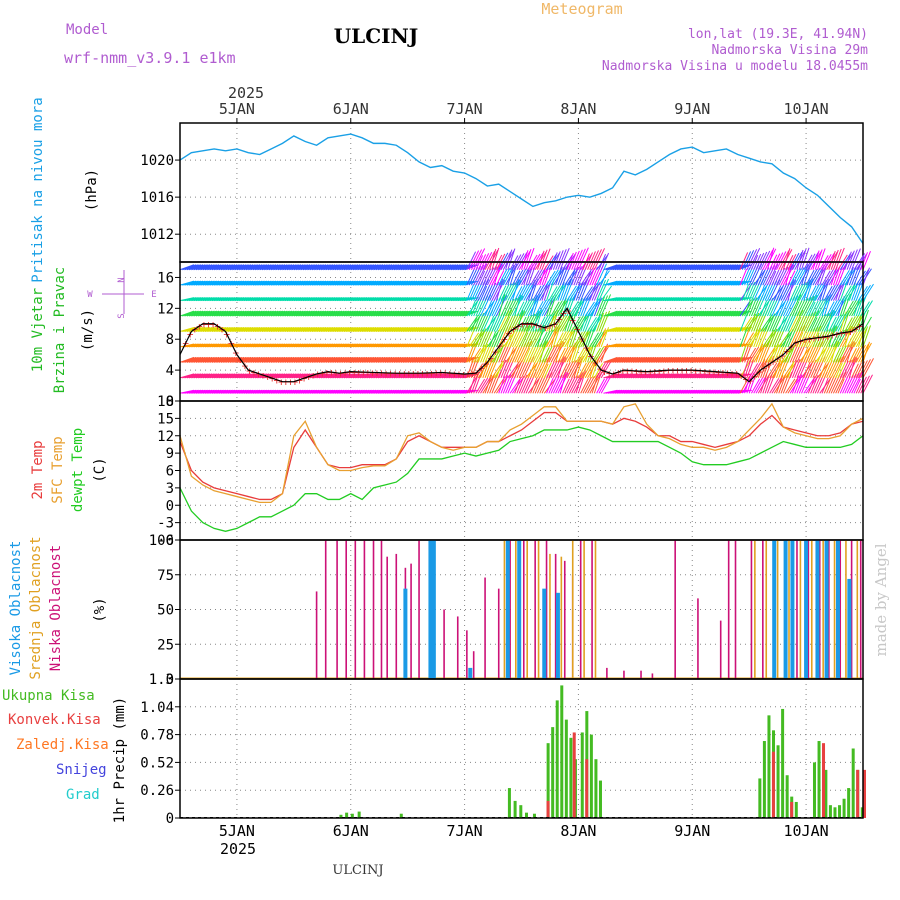 The width and height of the screenshot is (900, 900). Describe the element at coordinates (16, 608) in the screenshot. I see `cloud-ylabel-high: Visoka Oblacnost` at that location.